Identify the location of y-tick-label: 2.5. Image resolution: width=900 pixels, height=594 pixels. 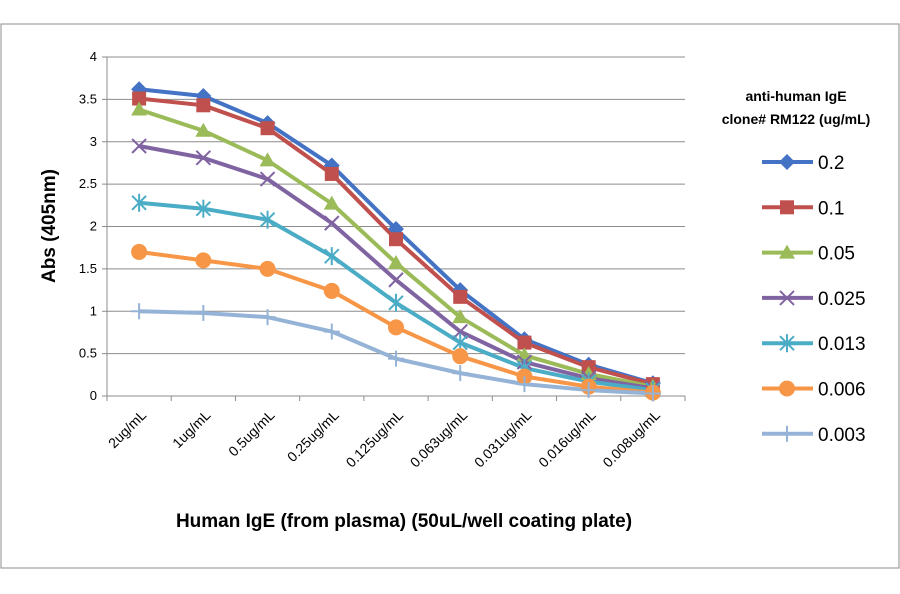
(88, 183).